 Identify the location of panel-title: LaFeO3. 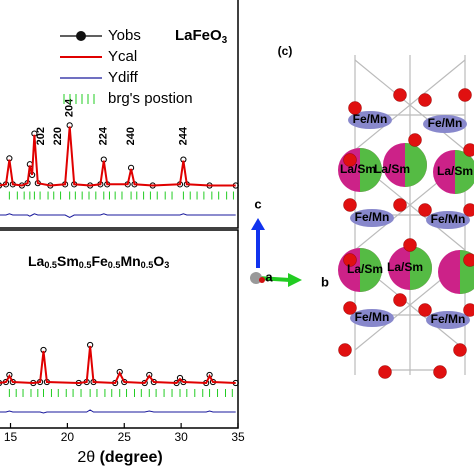
(201, 36).